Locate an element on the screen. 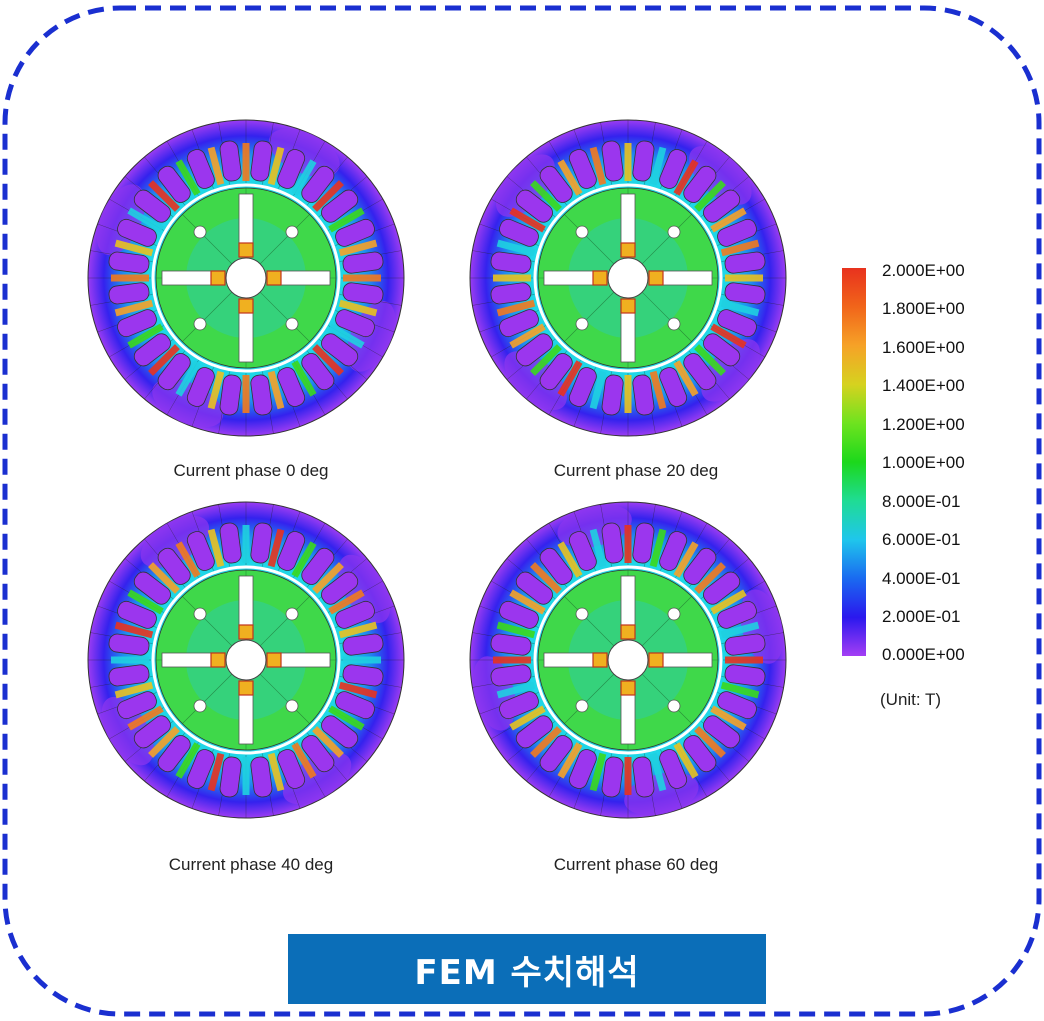  panel-caption-0deg: Current phase 0 deg is located at coordinates (251, 470).